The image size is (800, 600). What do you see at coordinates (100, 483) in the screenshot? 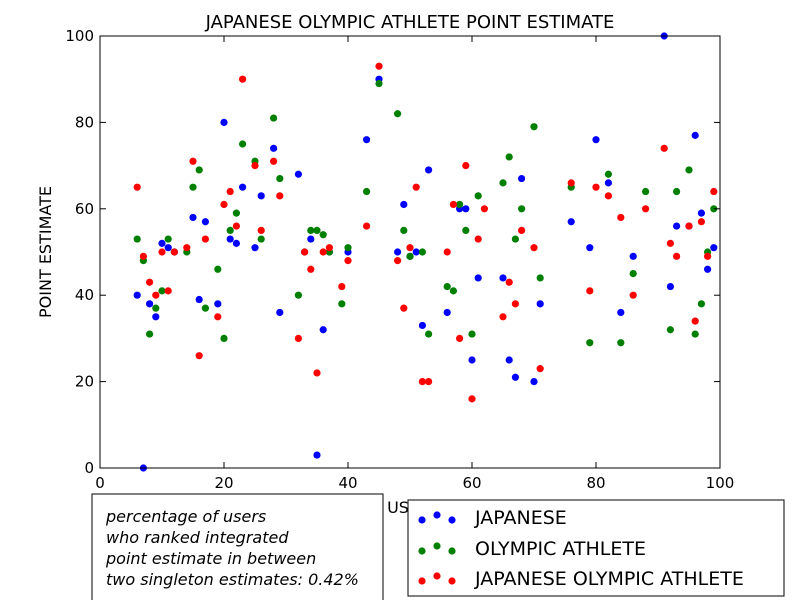
I see `x-tick-label: 0` at bounding box center [100, 483].